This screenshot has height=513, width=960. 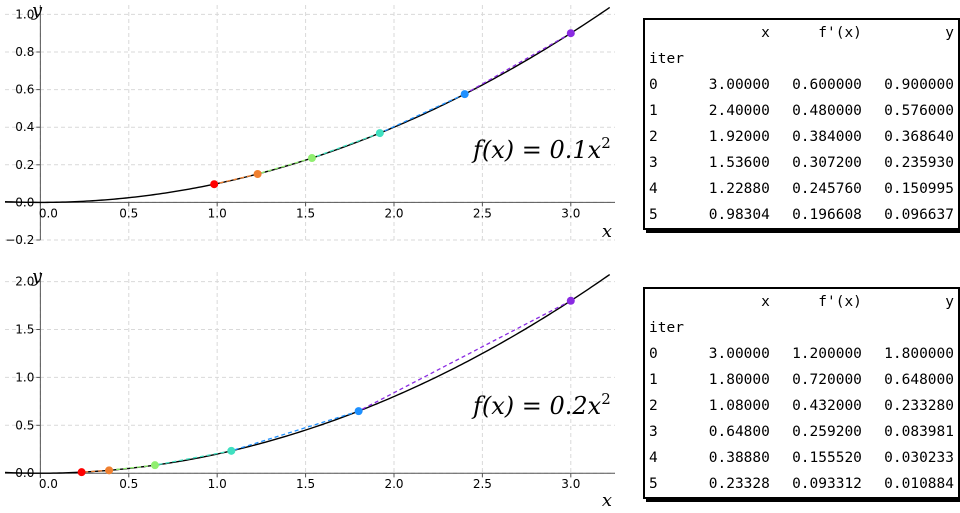 I want to click on table-cell: 0.432000, so click(x=827, y=406).